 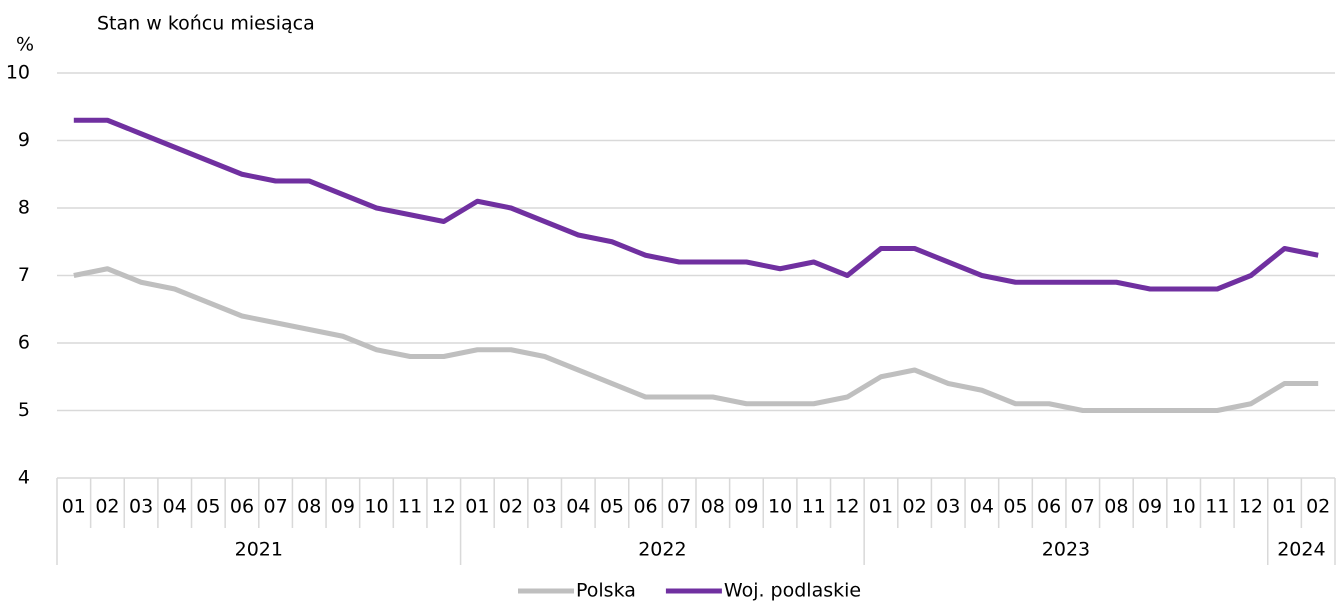 I want to click on x-group-label: 2022, so click(x=662, y=550).